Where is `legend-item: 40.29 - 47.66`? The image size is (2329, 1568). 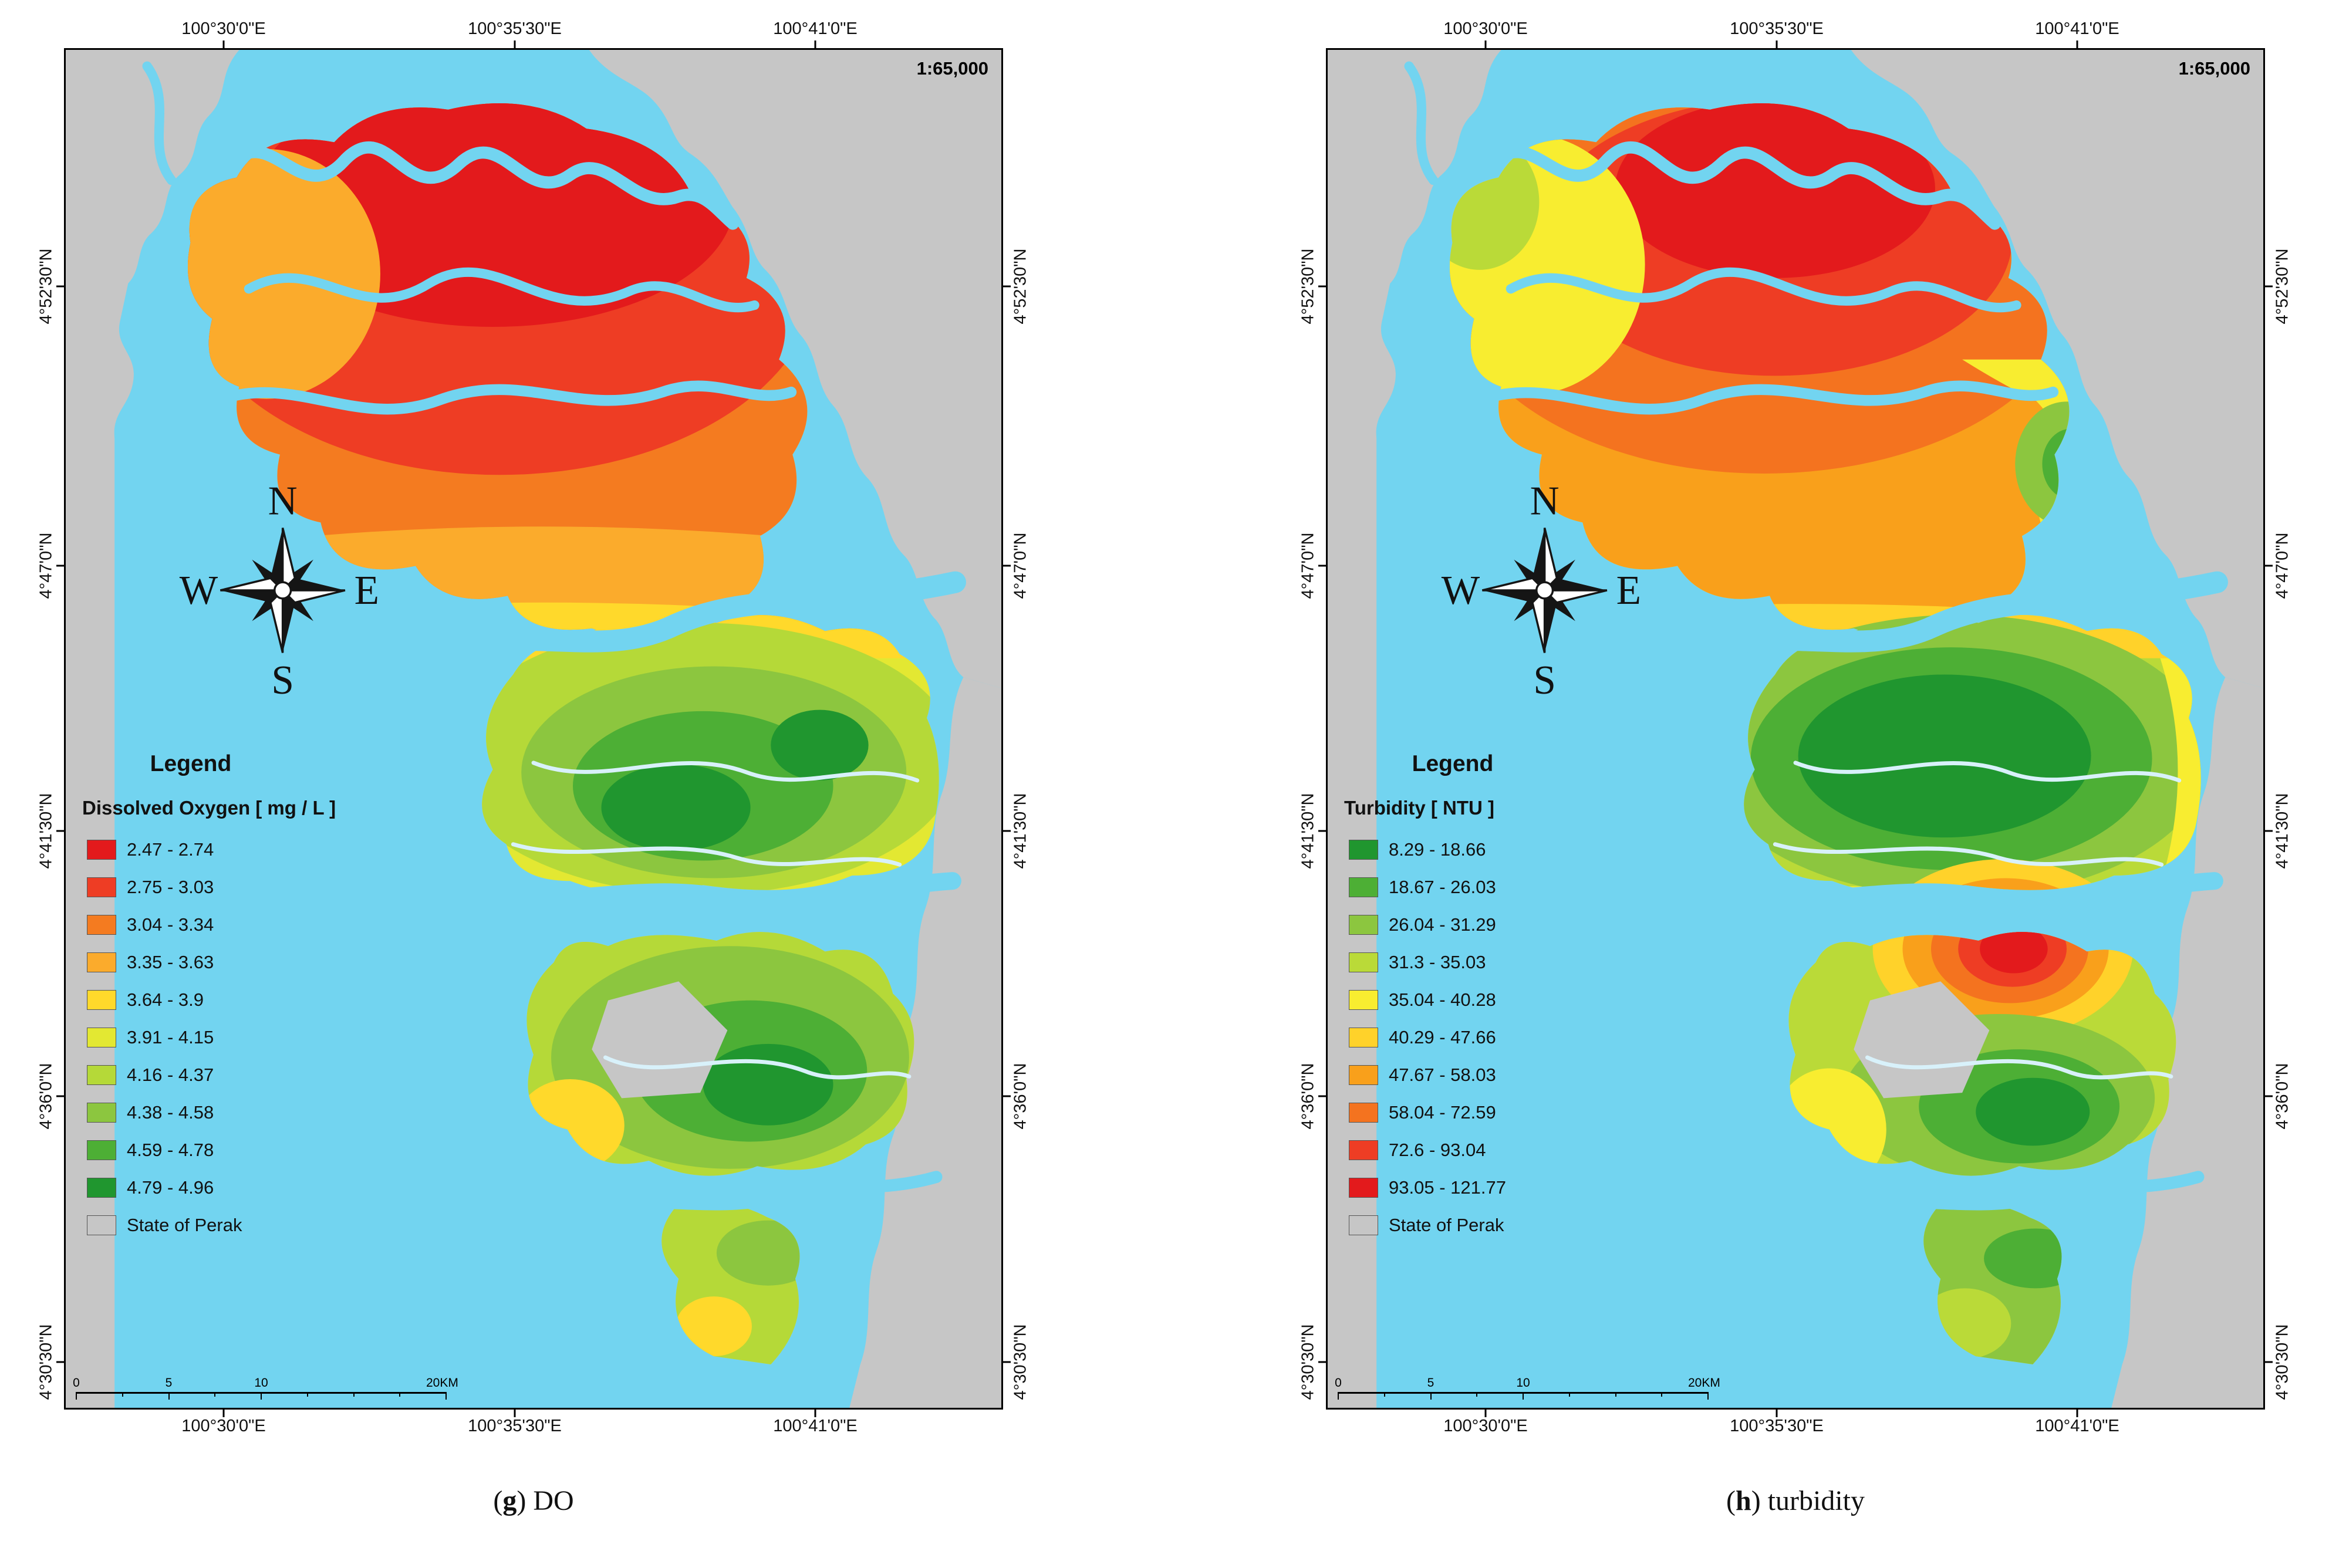 legend-item: 40.29 - 47.66 is located at coordinates (1496, 1037).